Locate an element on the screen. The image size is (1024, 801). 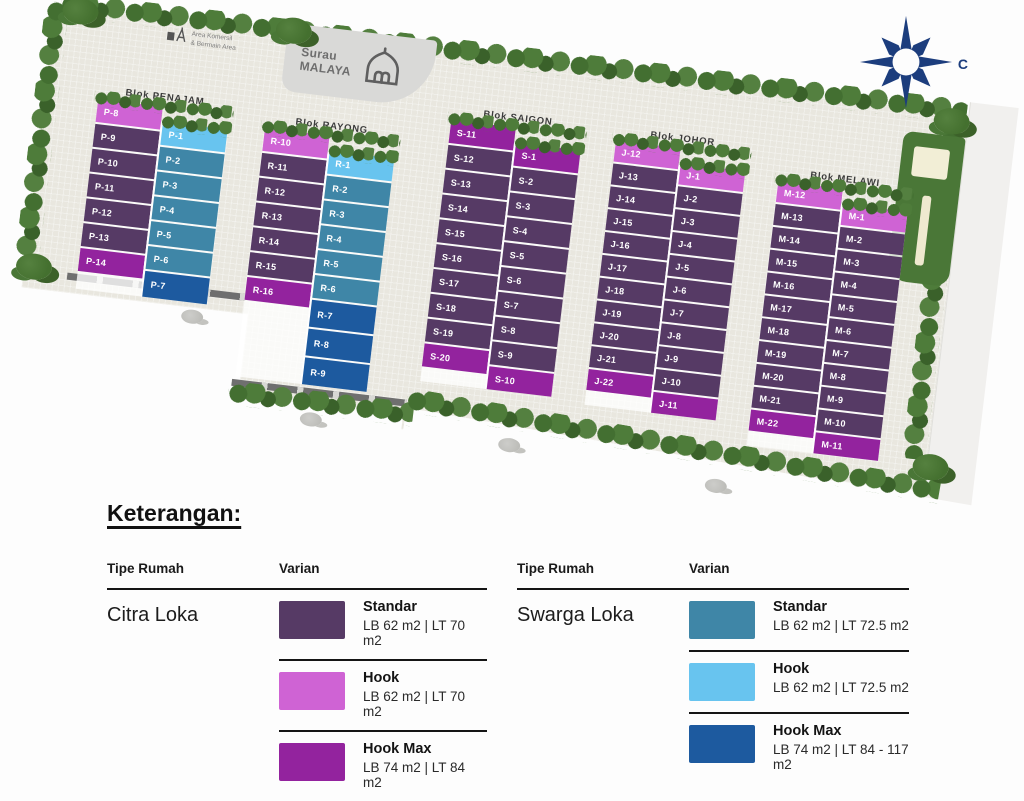
lot-label: M-6 is located at coordinates (843, 330).